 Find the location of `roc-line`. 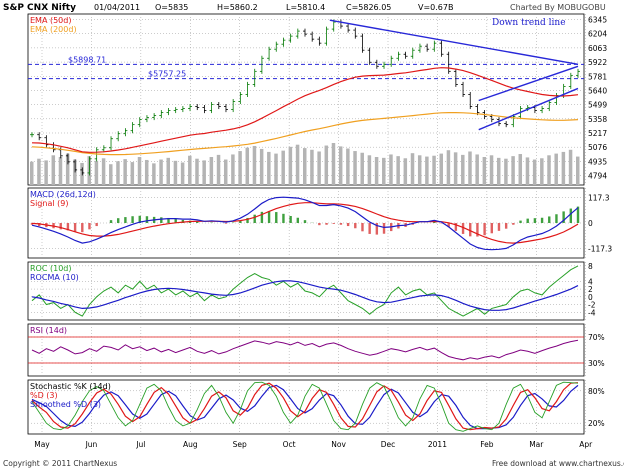

roc-line is located at coordinates (305, 291).